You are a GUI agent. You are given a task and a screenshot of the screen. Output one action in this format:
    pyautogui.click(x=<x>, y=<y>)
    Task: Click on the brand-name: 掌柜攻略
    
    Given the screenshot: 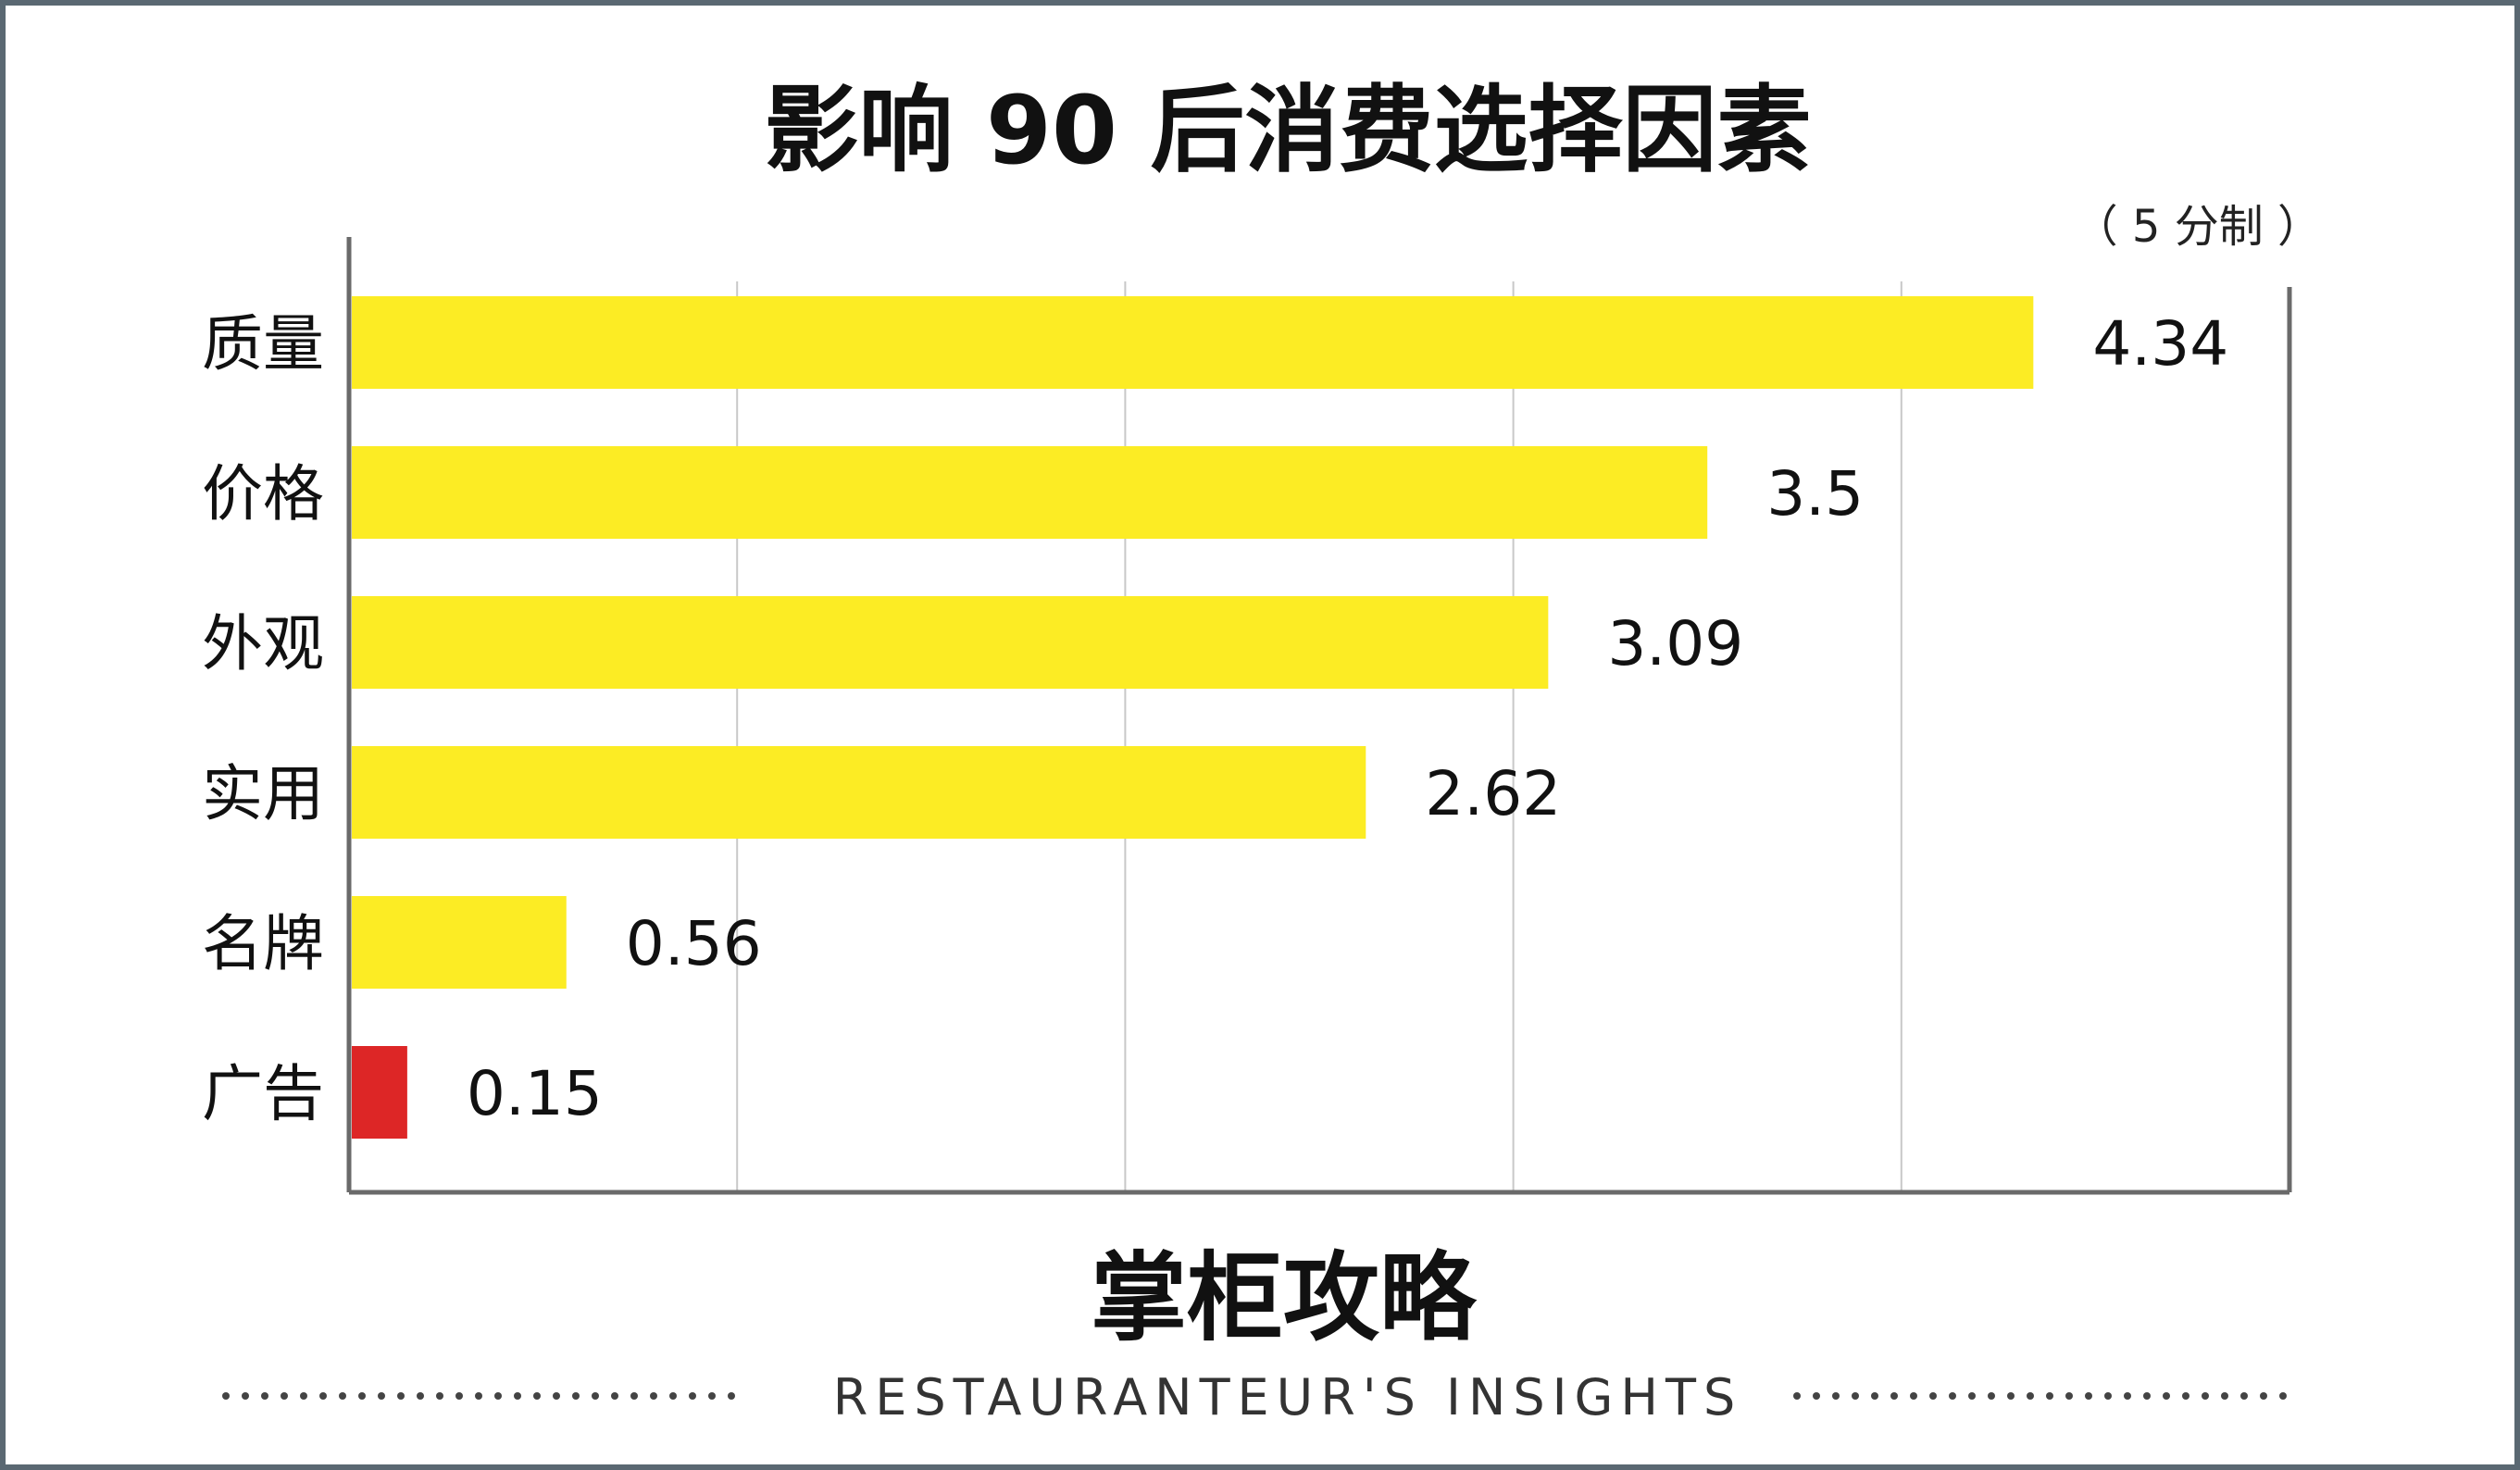 What is the action you would take?
    pyautogui.click(x=1284, y=1297)
    